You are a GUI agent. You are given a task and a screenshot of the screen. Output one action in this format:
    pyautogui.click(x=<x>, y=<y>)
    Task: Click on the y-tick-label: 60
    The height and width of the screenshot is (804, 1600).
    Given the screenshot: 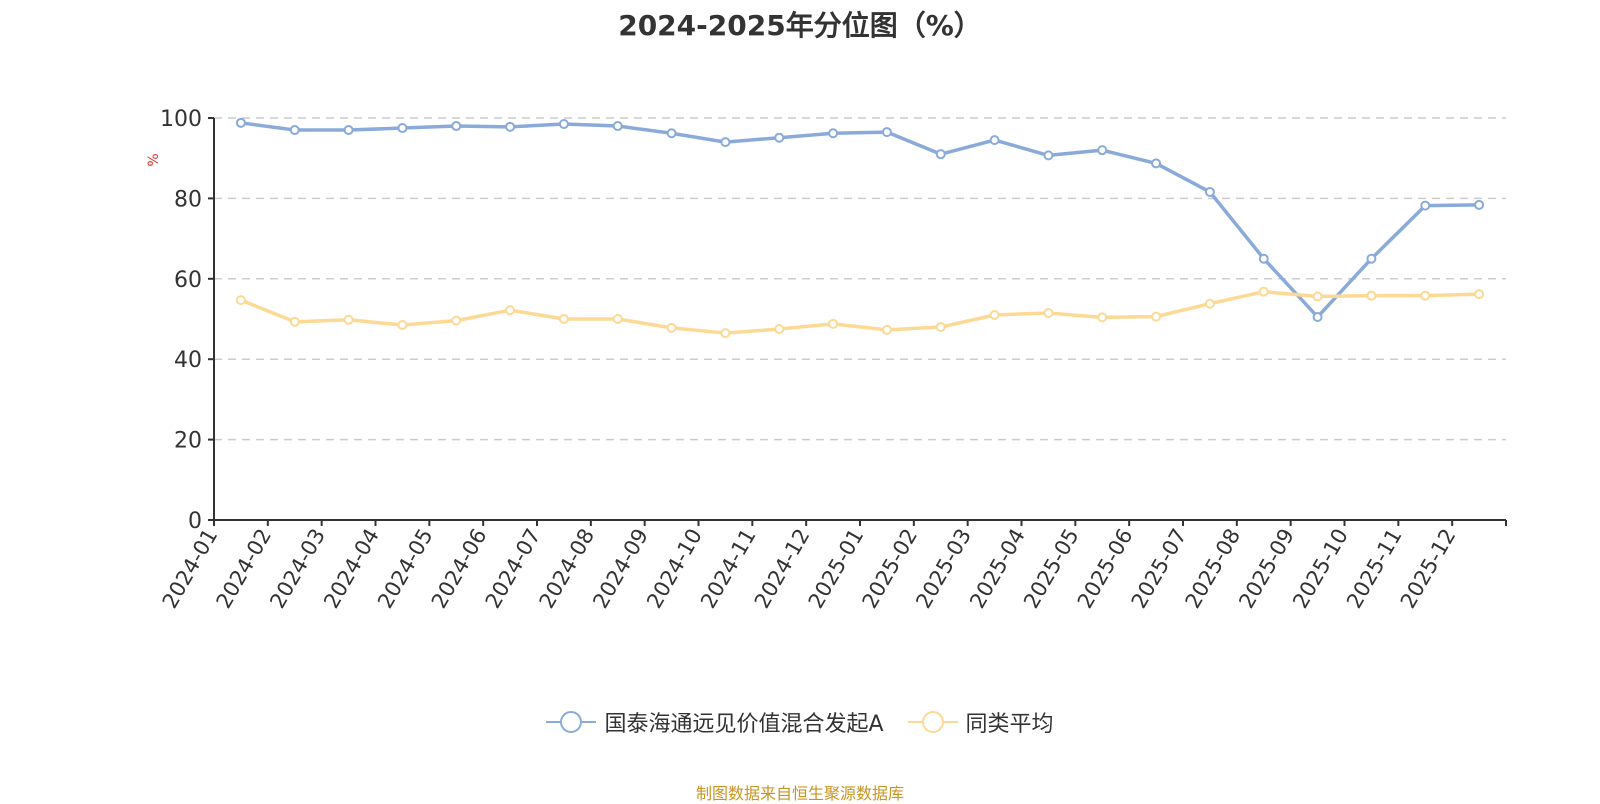 What is the action you would take?
    pyautogui.click(x=188, y=280)
    